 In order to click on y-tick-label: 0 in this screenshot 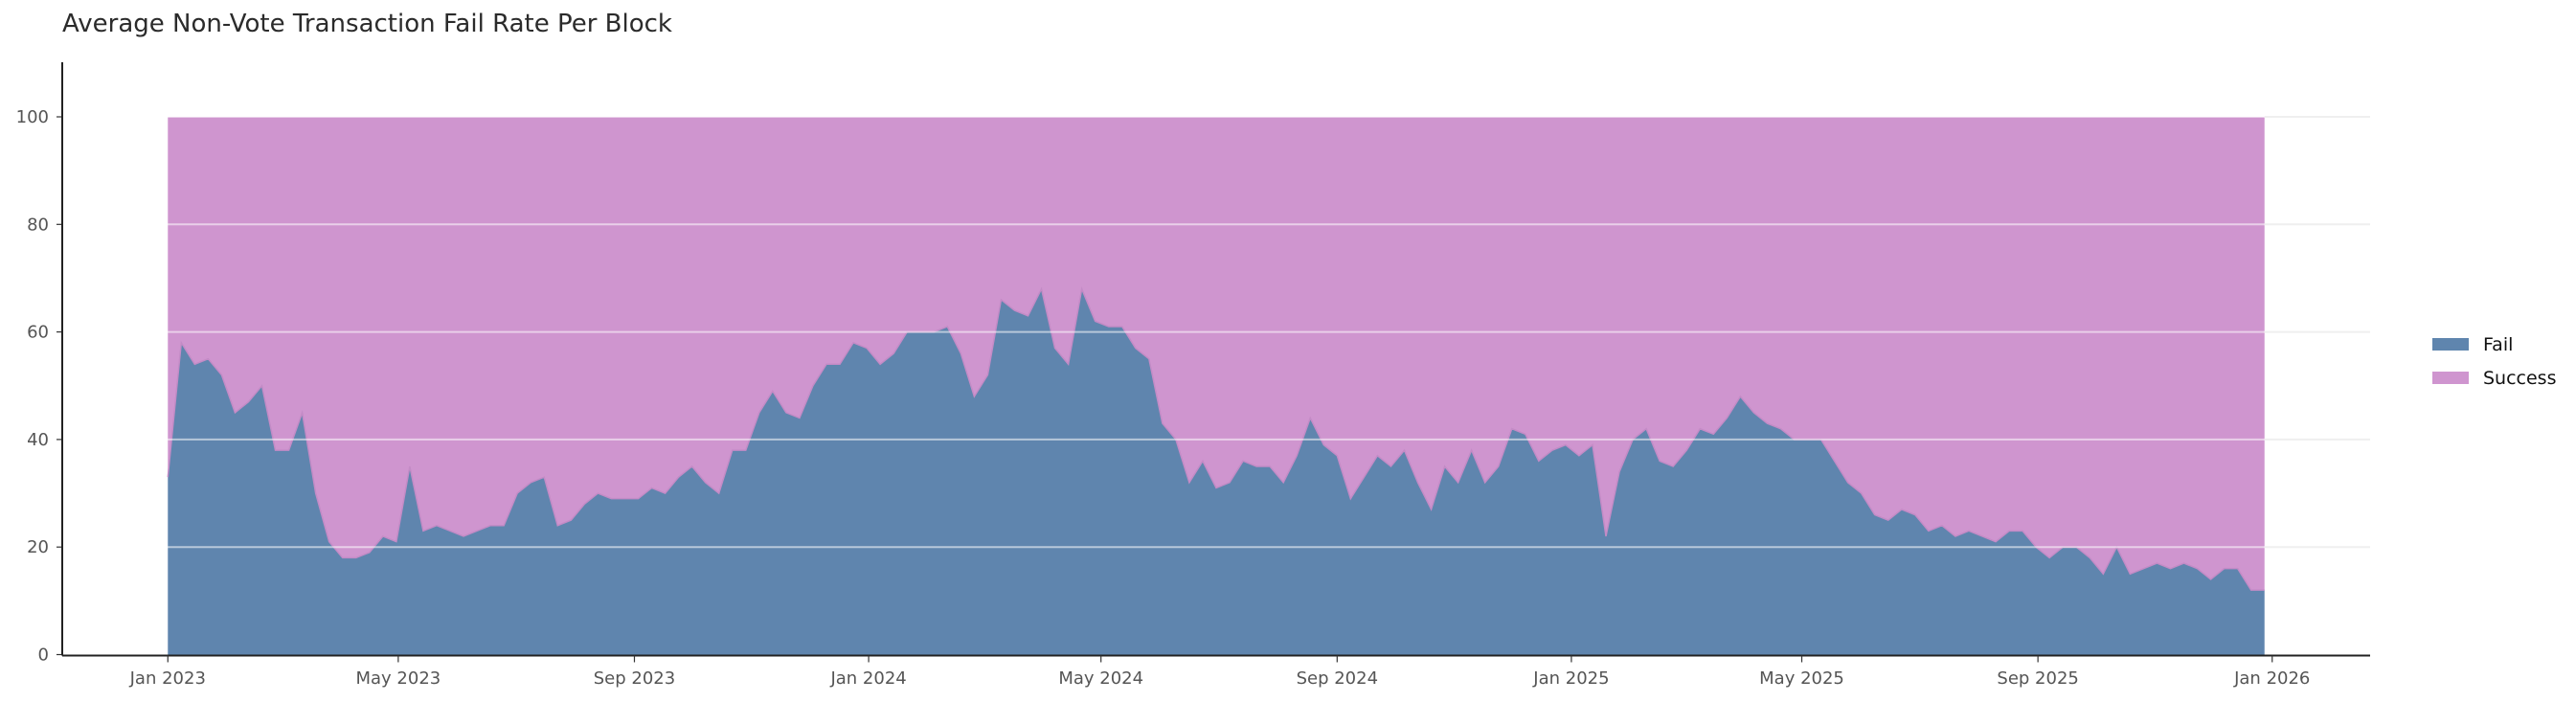, I will do `click(43, 655)`.